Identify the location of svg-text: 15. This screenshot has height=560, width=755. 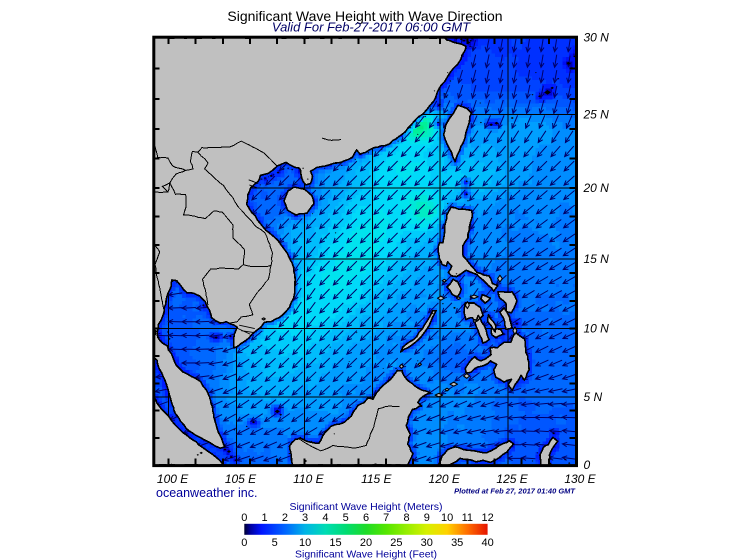
(335, 543).